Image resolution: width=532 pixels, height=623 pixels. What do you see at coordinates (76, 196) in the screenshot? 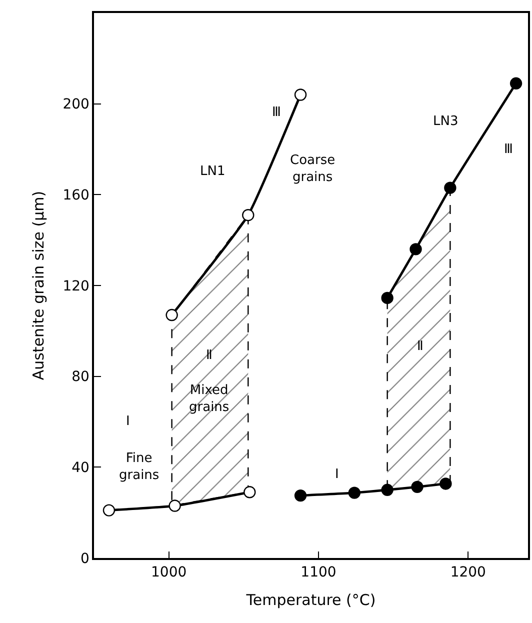
I see `y-tick-label: 160` at bounding box center [76, 196].